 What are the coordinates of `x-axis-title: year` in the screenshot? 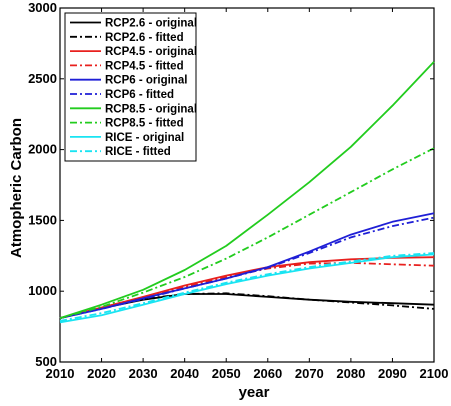 It's located at (254, 392).